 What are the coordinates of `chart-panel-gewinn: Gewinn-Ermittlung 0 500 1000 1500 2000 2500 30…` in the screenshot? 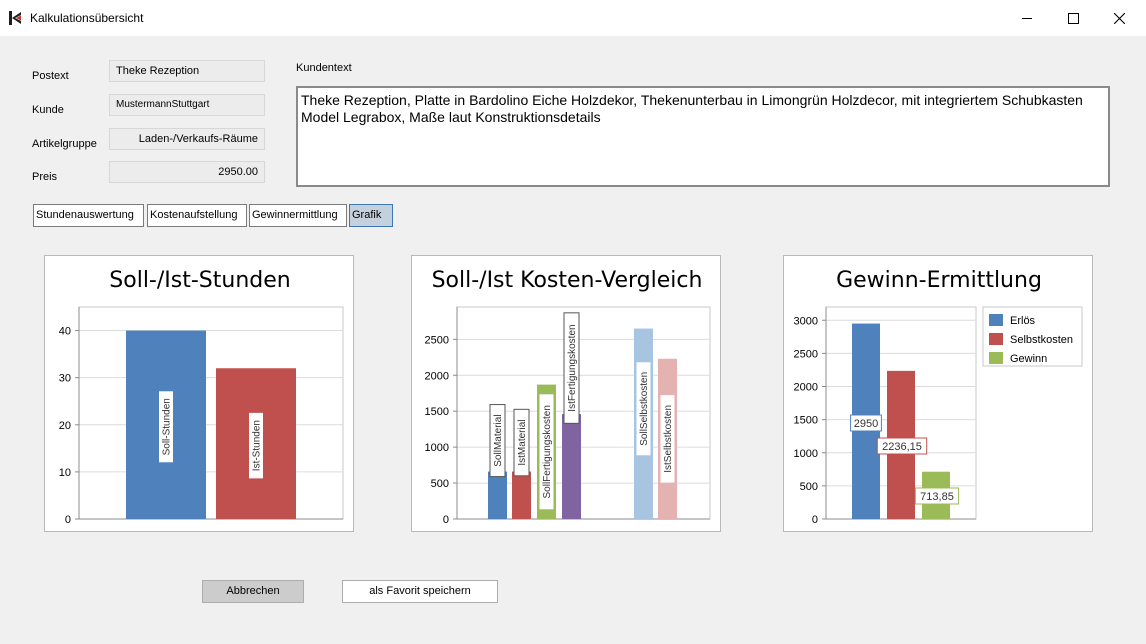 It's located at (938, 393).